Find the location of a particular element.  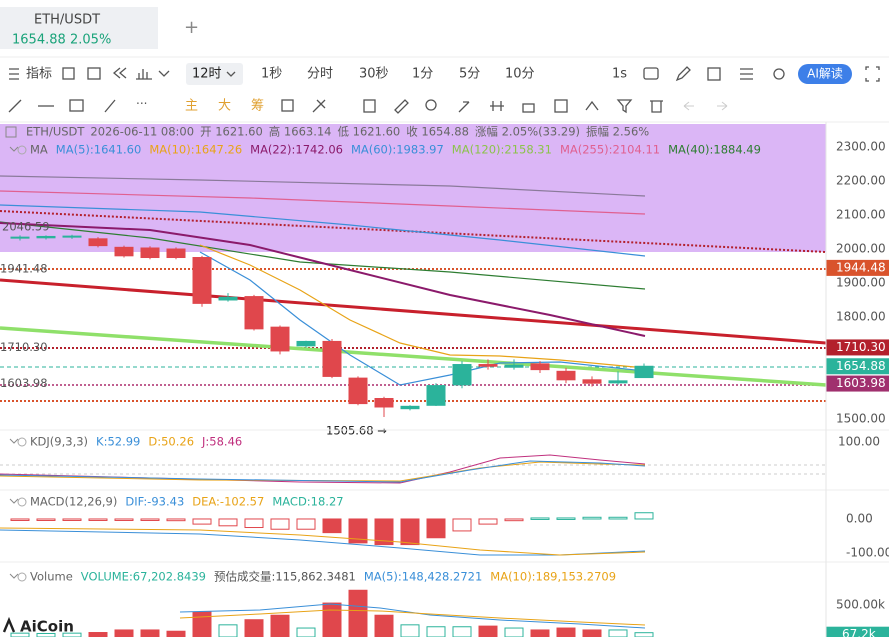

price-annotation: 2046.59 is located at coordinates (26, 227).